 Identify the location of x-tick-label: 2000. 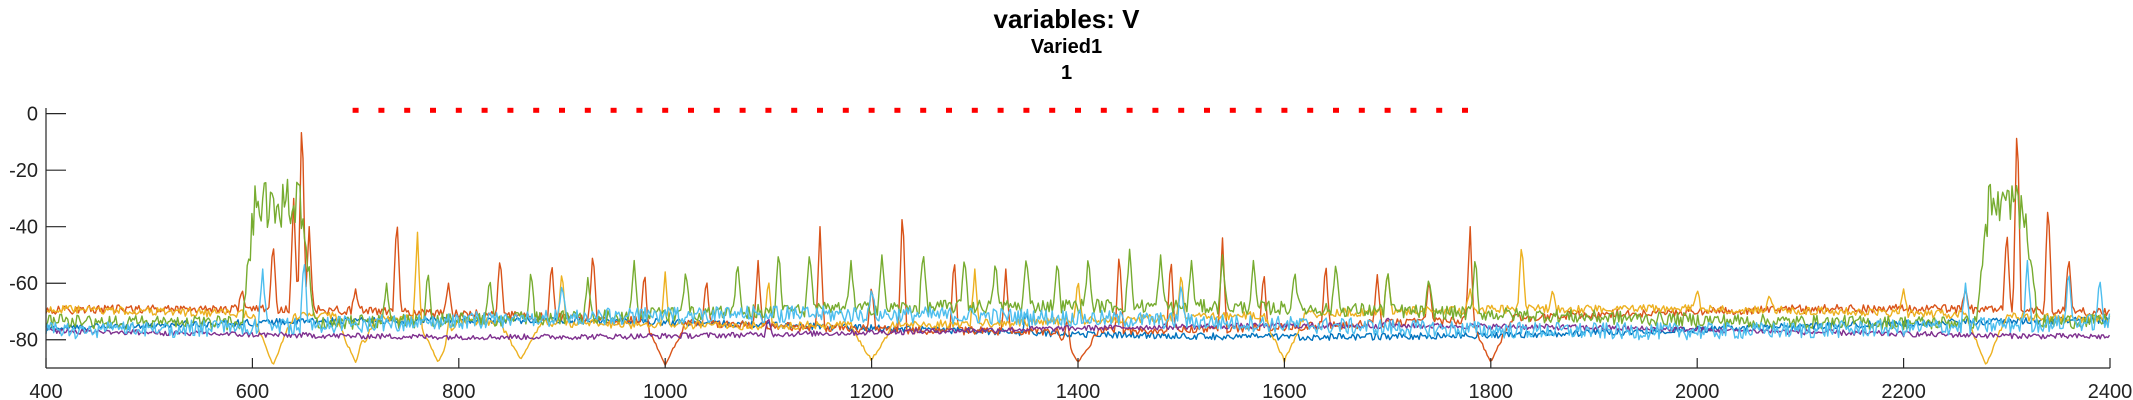
(1697, 390).